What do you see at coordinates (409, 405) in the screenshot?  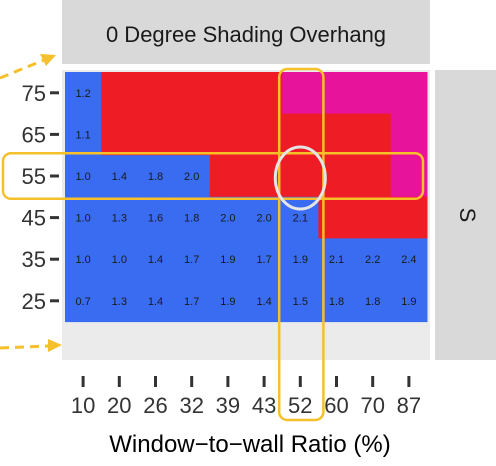 I see `x-tick-label: 87` at bounding box center [409, 405].